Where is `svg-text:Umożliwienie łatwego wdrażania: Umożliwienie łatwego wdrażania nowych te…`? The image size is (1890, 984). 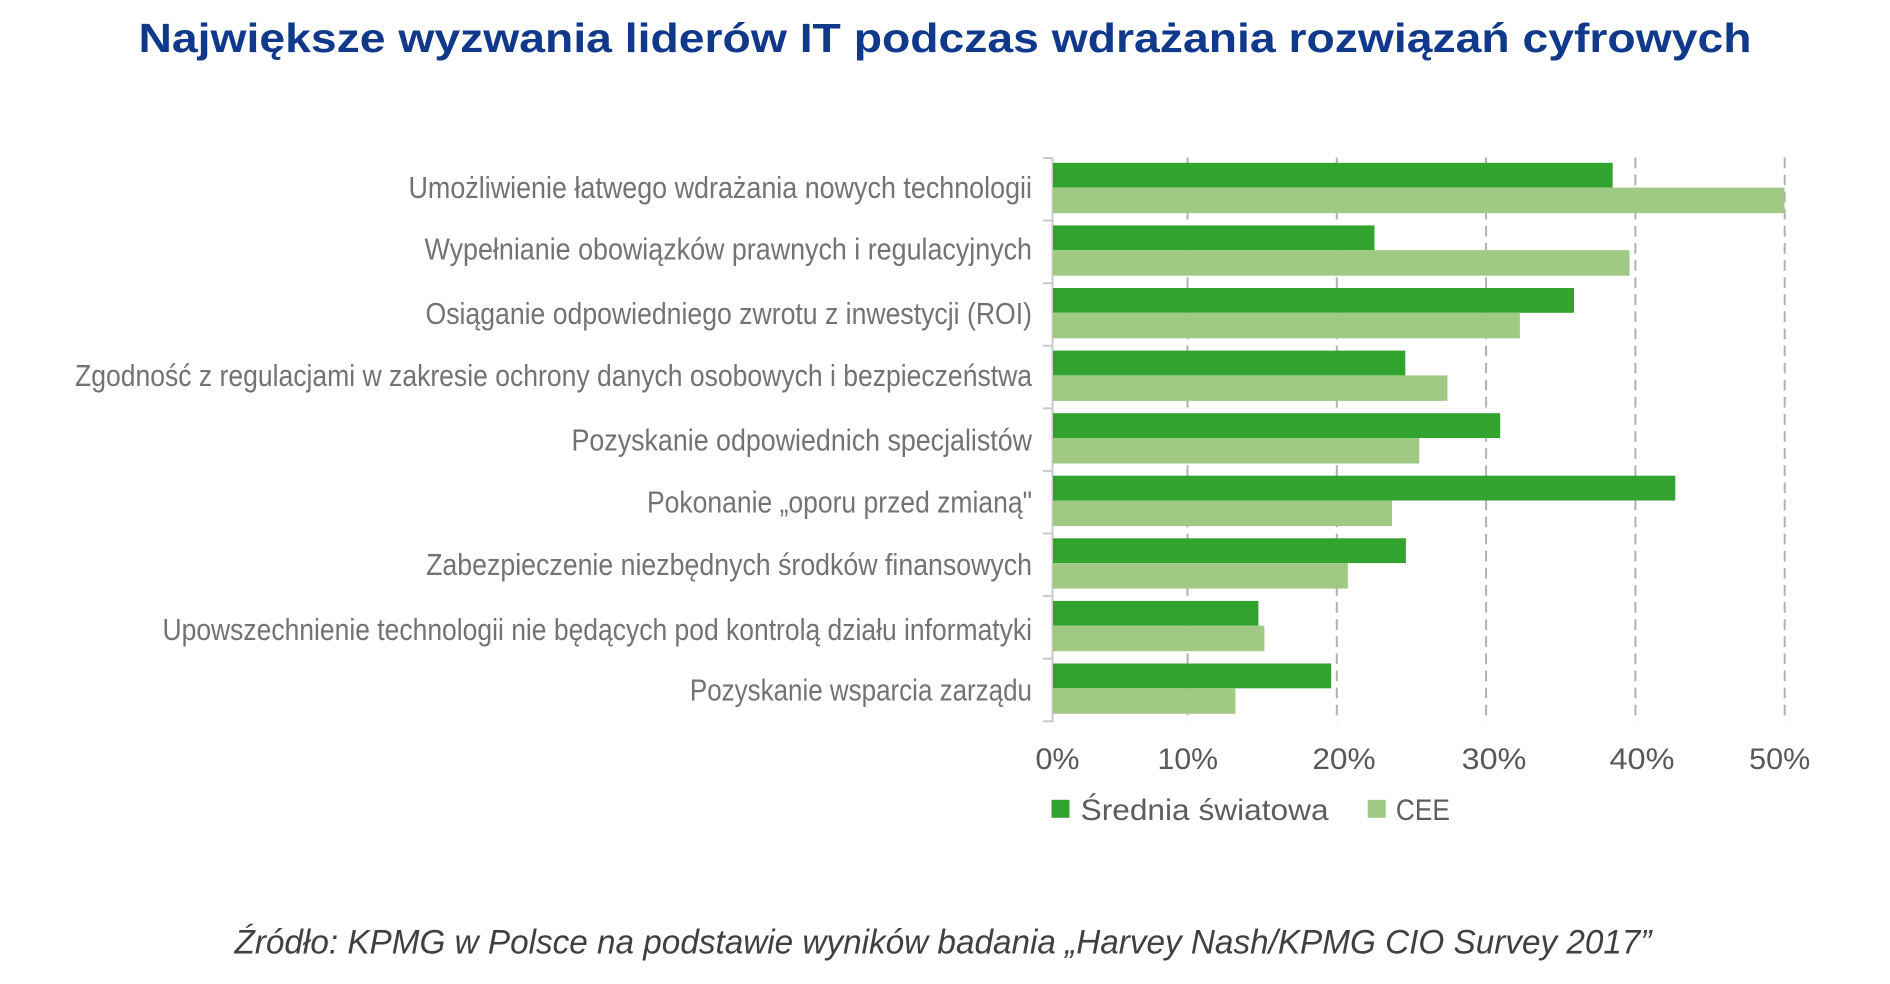 svg-text:Umożliwienie łatwego wdrażania: Umożliwienie łatwego wdrażania nowych te… is located at coordinates (721, 187).